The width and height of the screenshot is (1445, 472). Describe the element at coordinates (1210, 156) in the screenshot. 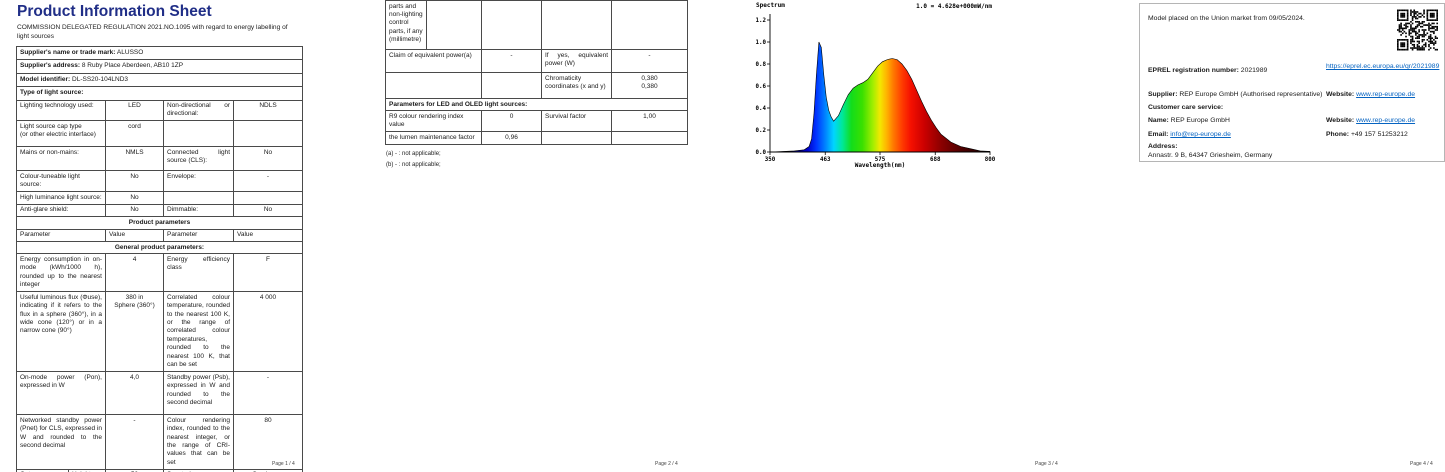

I see `address-value: Annastr. 9 B, 64347 Griesheim, Germany` at that location.